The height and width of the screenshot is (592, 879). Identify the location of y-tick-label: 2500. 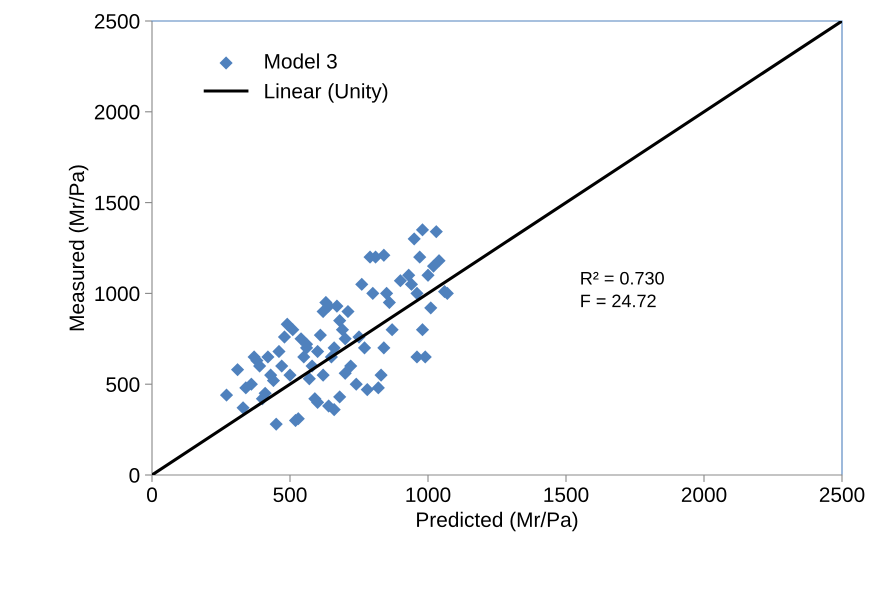
(117, 21).